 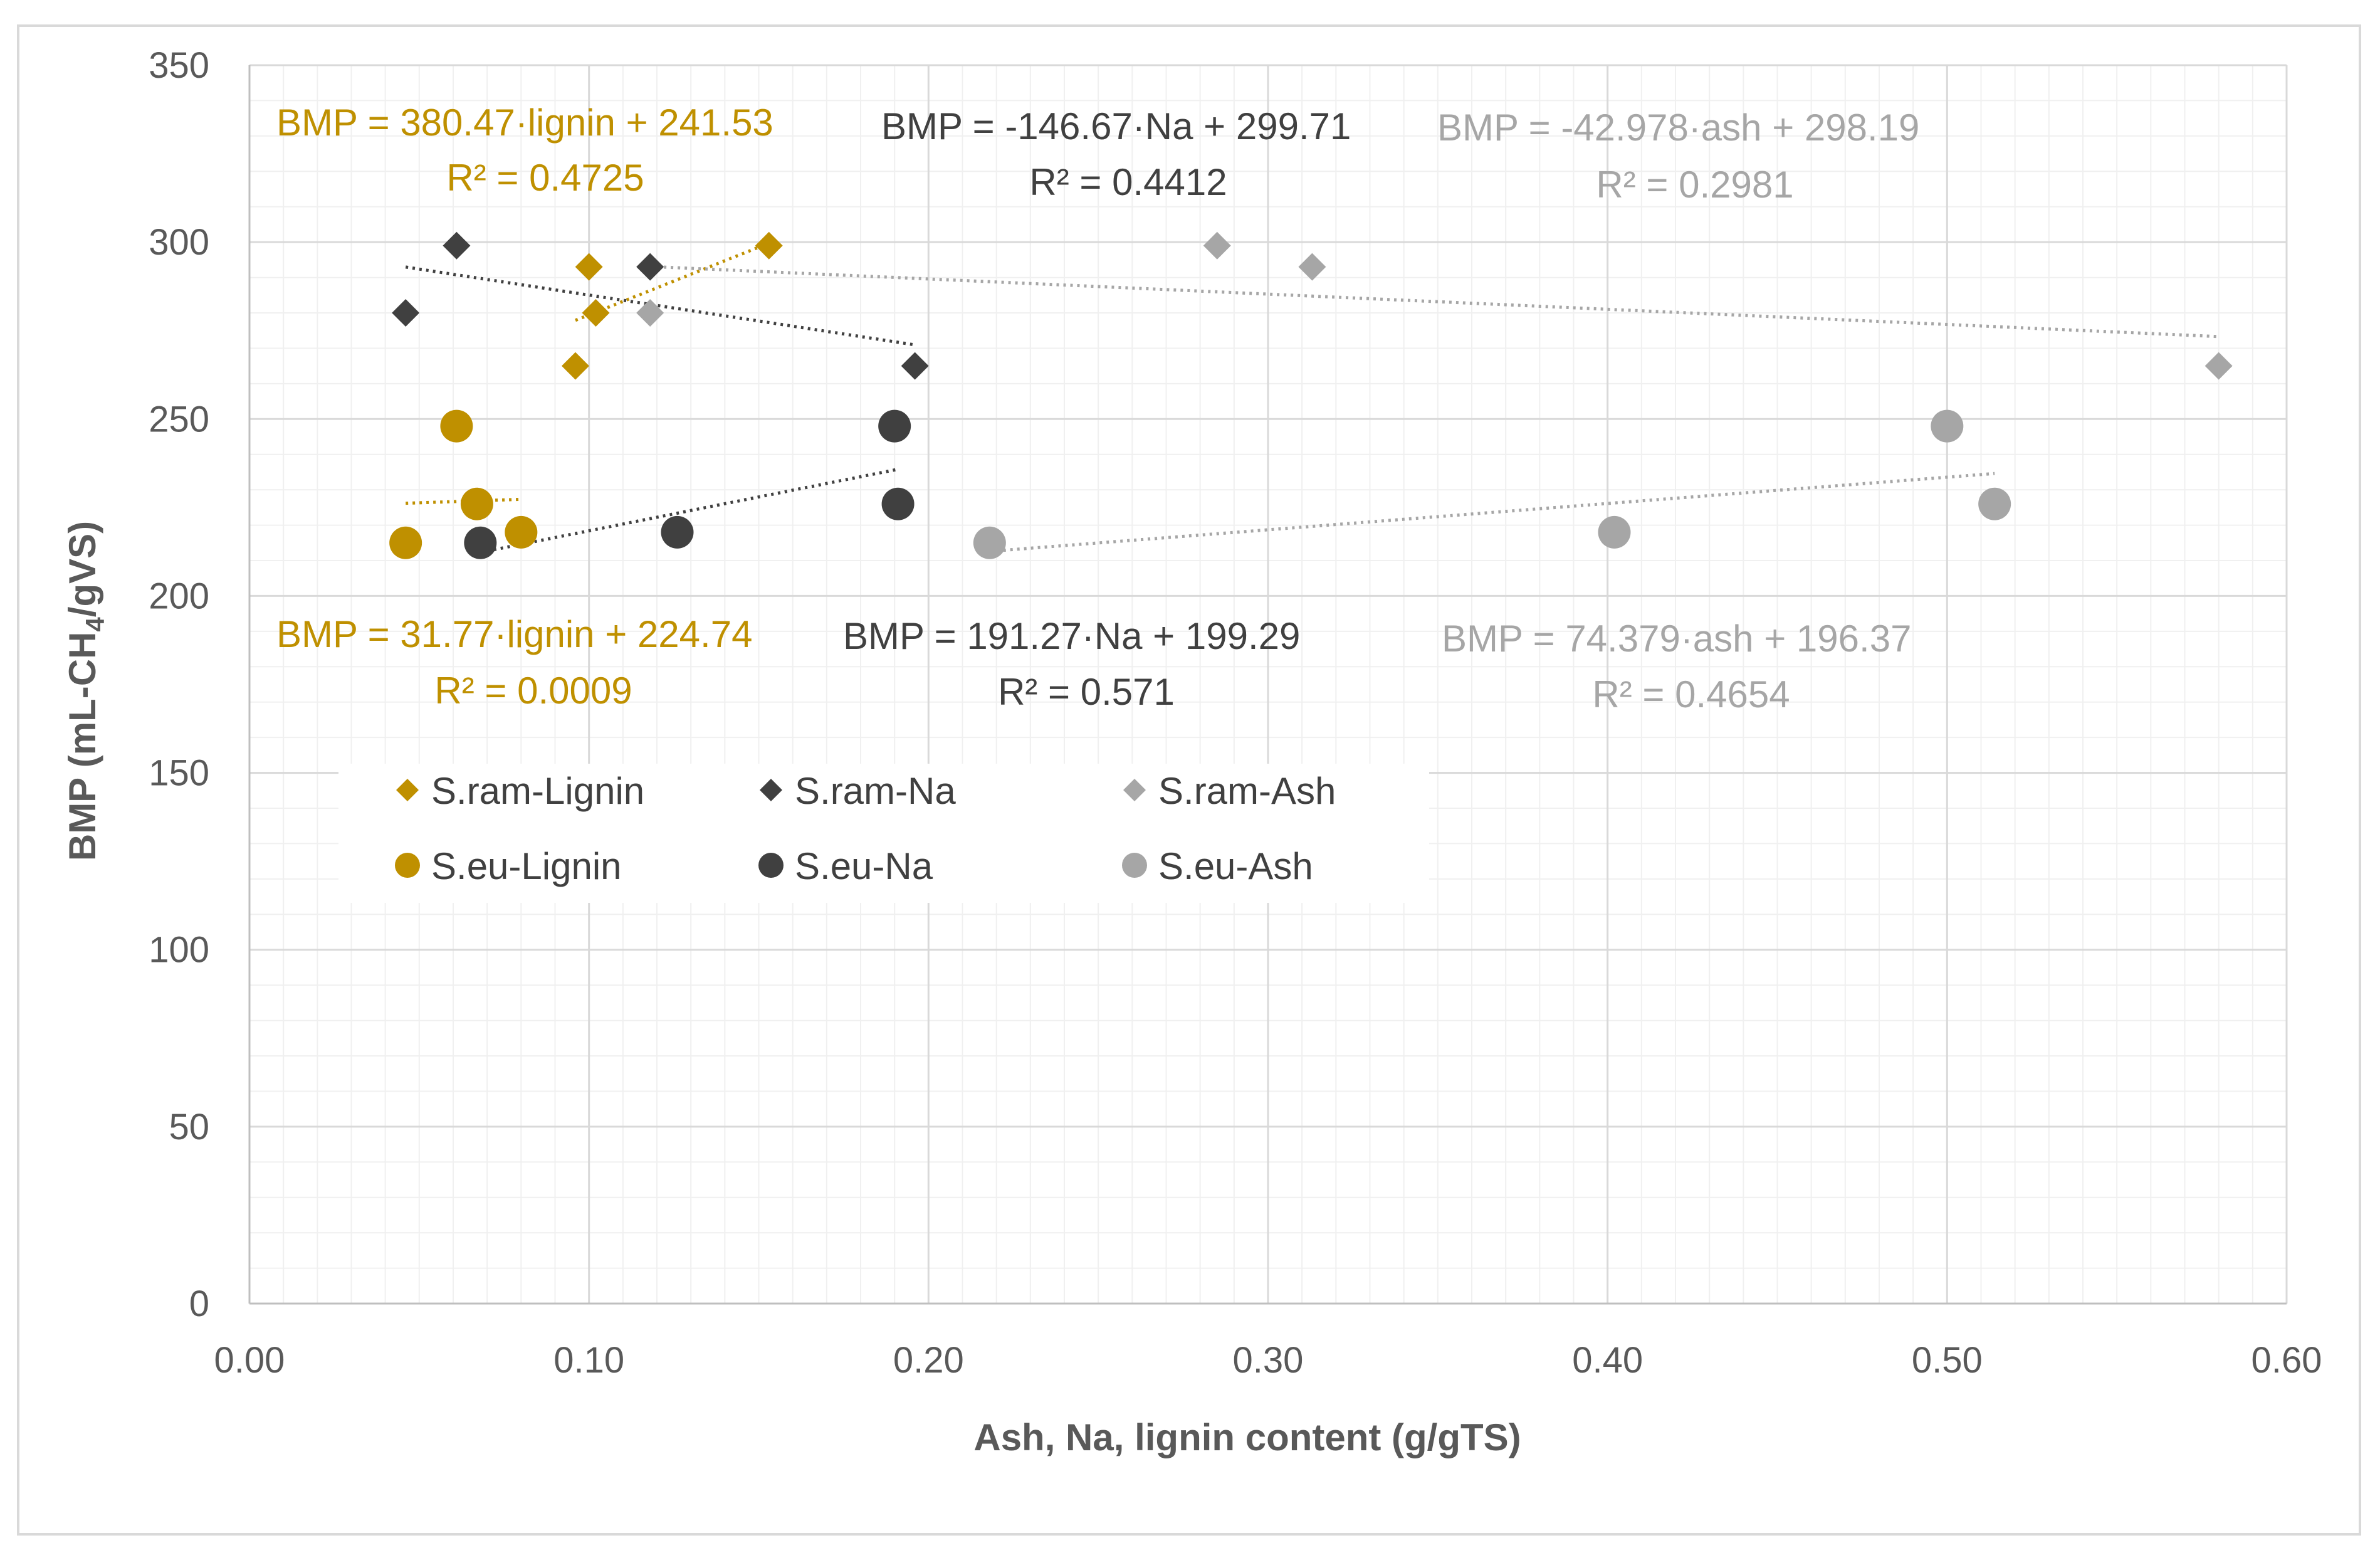 I want to click on equation-sram-ash: BMP = -42.978·ash + 298.19, so click(x=1678, y=128).